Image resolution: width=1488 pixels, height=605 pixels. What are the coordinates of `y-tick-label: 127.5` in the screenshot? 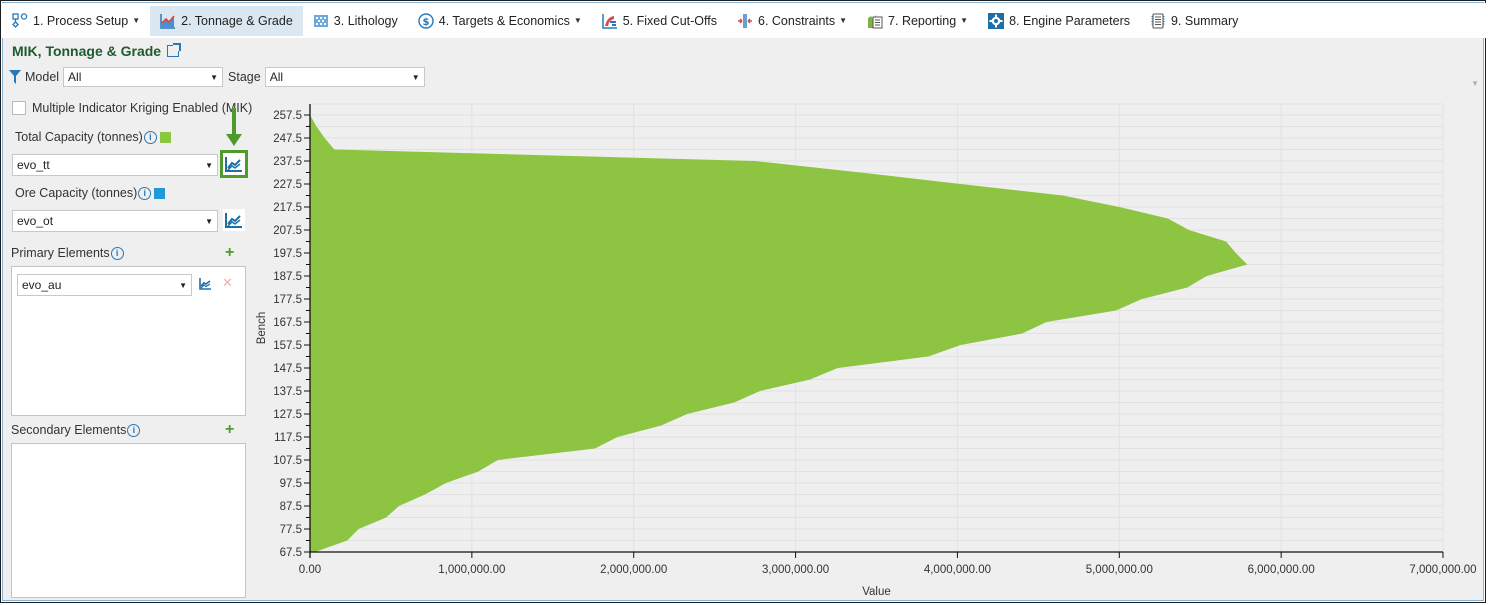 It's located at (287, 415).